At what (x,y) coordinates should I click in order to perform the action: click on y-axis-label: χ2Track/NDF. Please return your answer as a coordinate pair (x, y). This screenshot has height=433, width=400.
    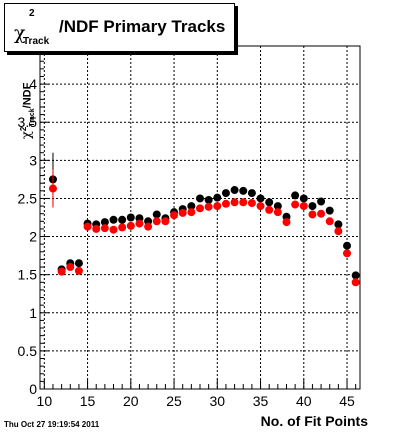
    Looking at the image, I should click on (25, 105).